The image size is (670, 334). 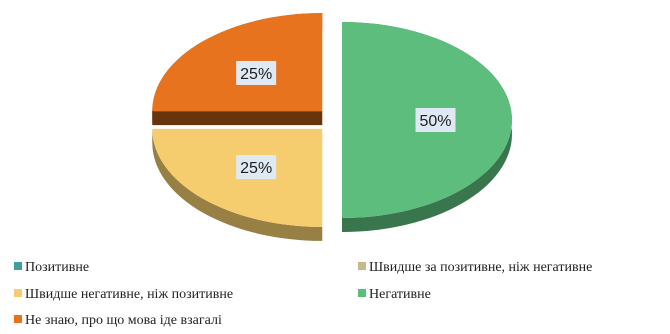 I want to click on data-label-3: 50%, so click(x=435, y=121).